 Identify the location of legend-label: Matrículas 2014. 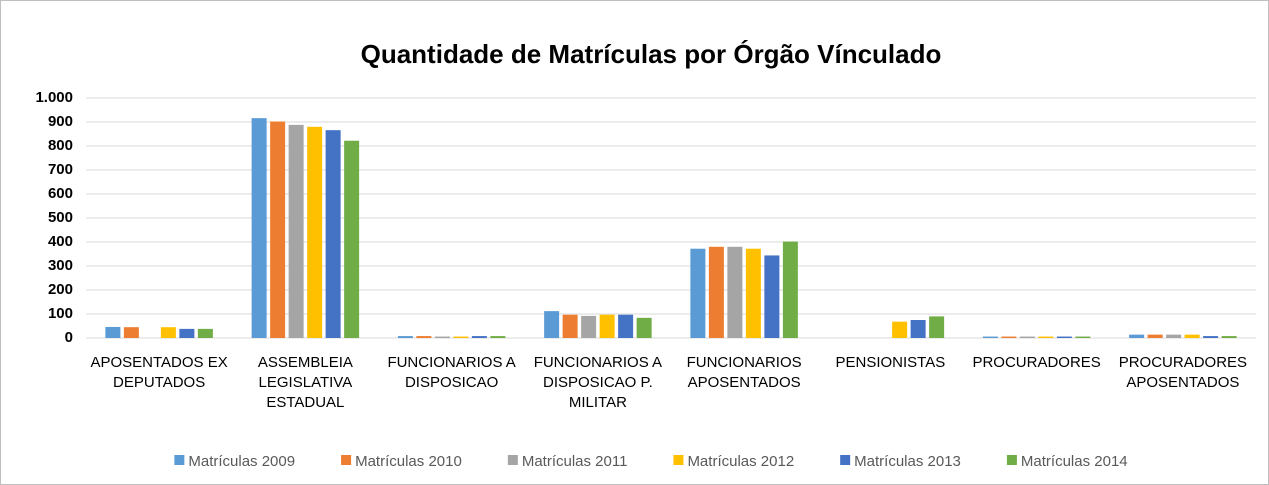
(1074, 461).